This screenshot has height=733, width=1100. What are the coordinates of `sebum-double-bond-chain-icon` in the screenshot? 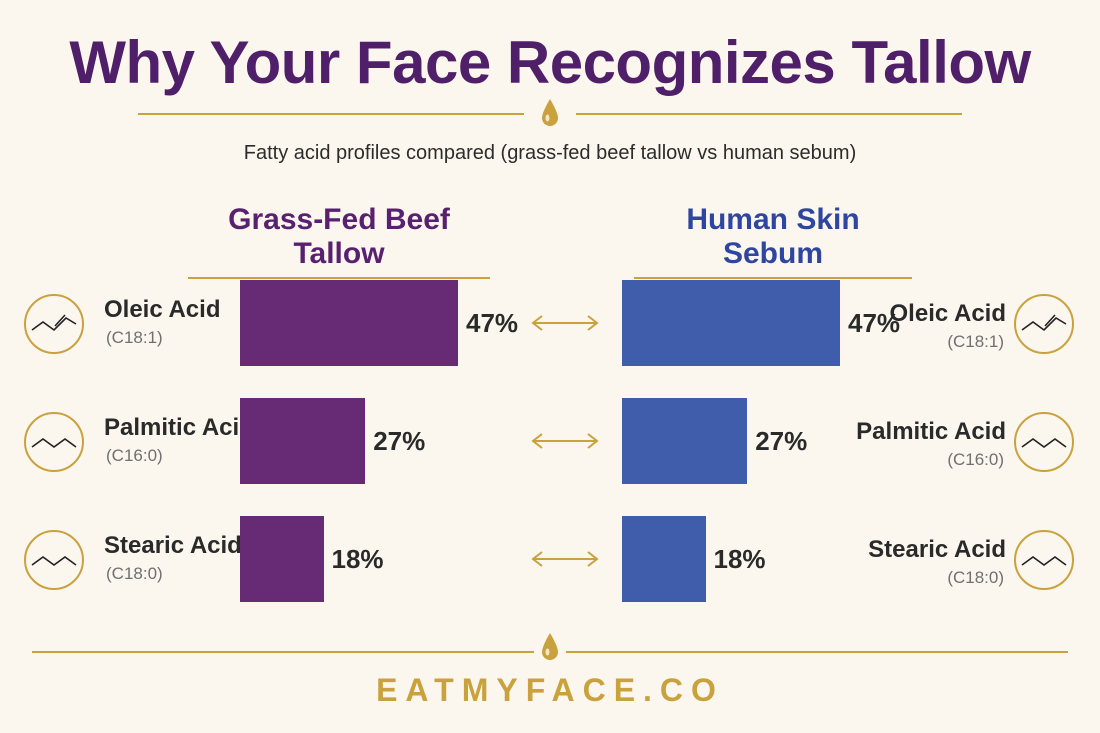 It's located at (1044, 324).